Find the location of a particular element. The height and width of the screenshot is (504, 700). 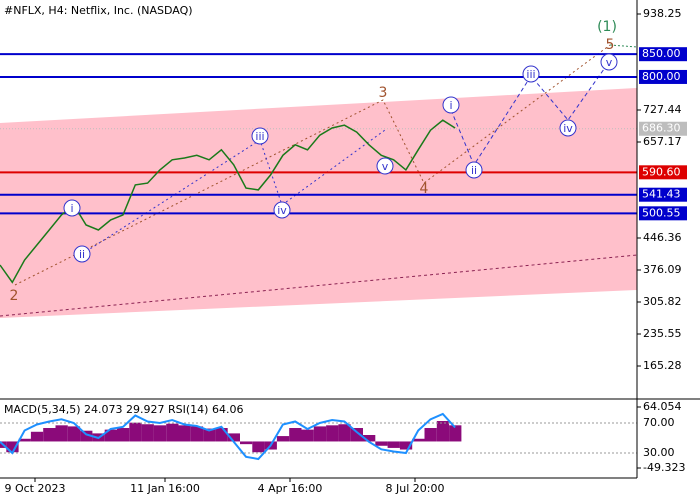

y-tick-label: 64.054 is located at coordinates (662, 406).